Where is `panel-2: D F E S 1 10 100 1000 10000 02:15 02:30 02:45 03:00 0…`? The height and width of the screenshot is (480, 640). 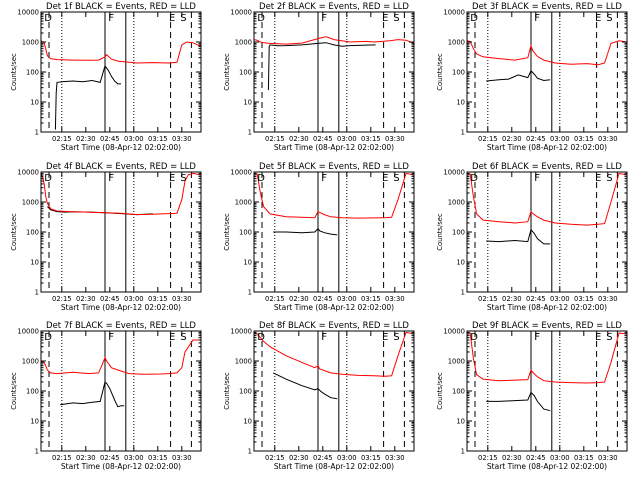 panel-2: D F E S 1 10 100 1000 10000 02:15 02:30 02:45 03:00 0… is located at coordinates (319, 77).